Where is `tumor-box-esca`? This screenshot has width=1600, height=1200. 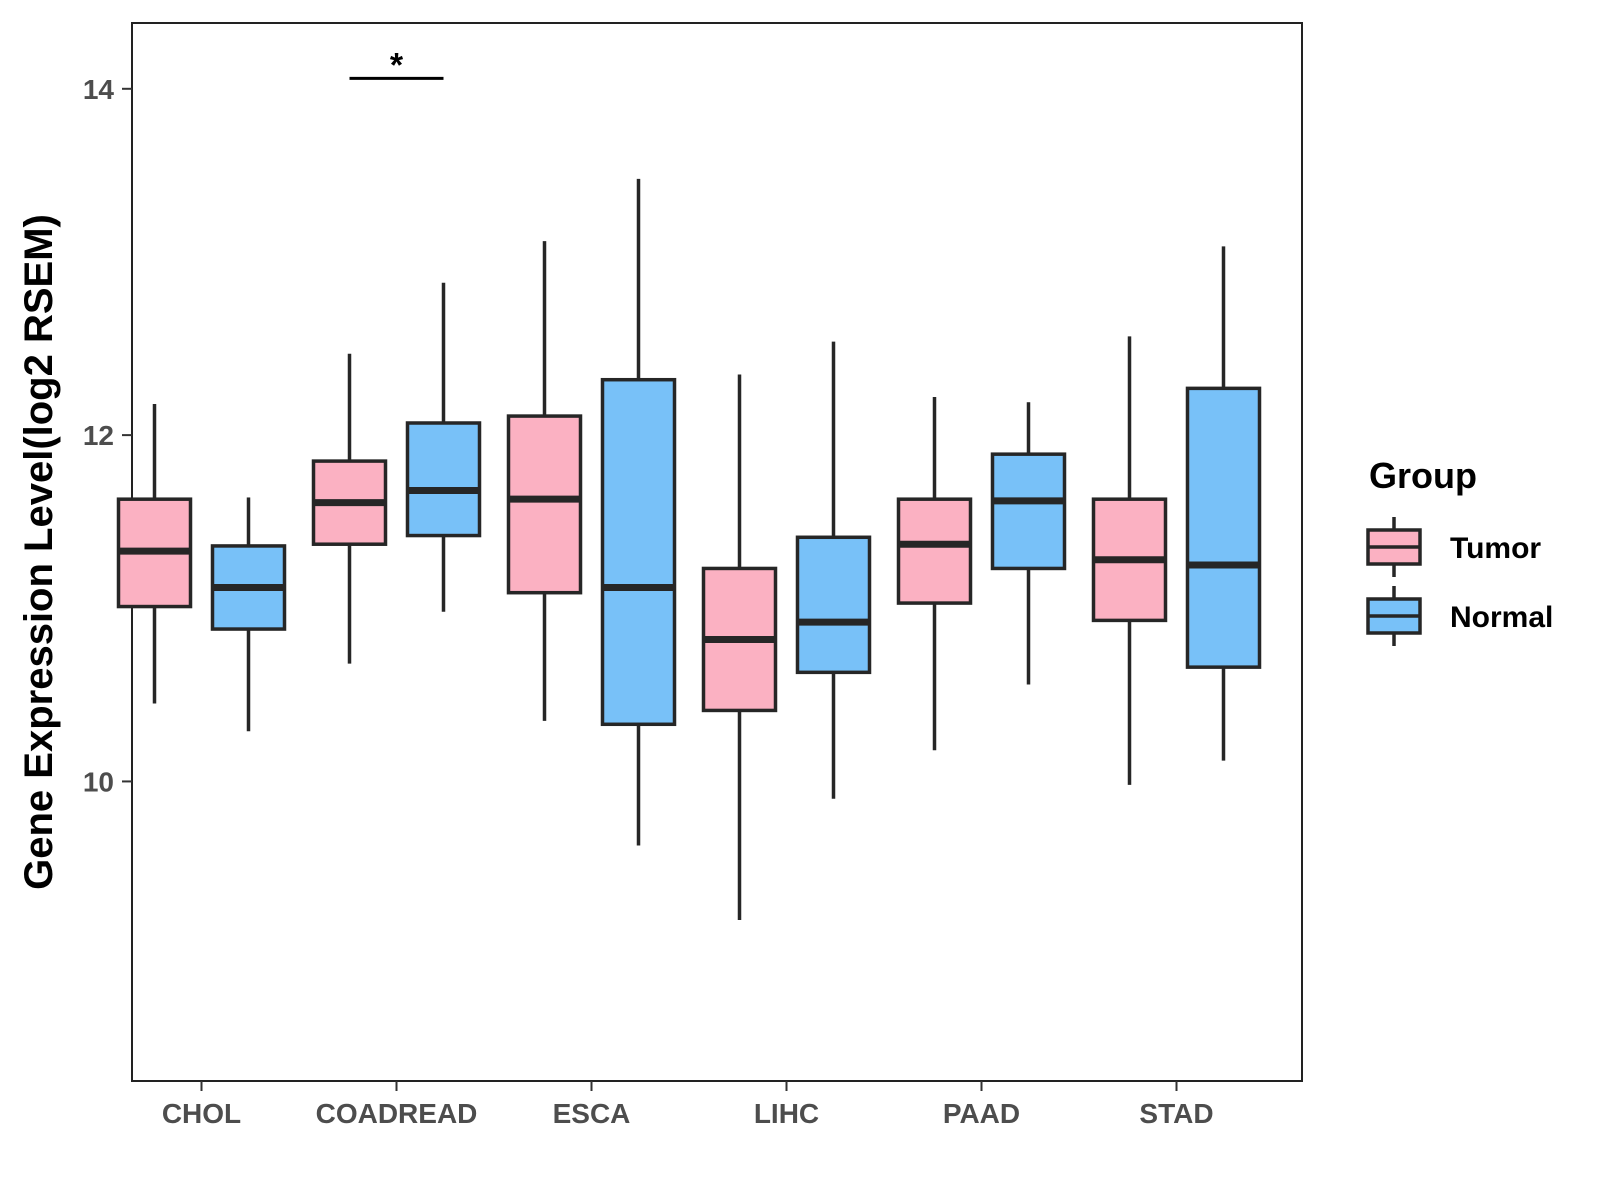 tumor-box-esca is located at coordinates (544, 481).